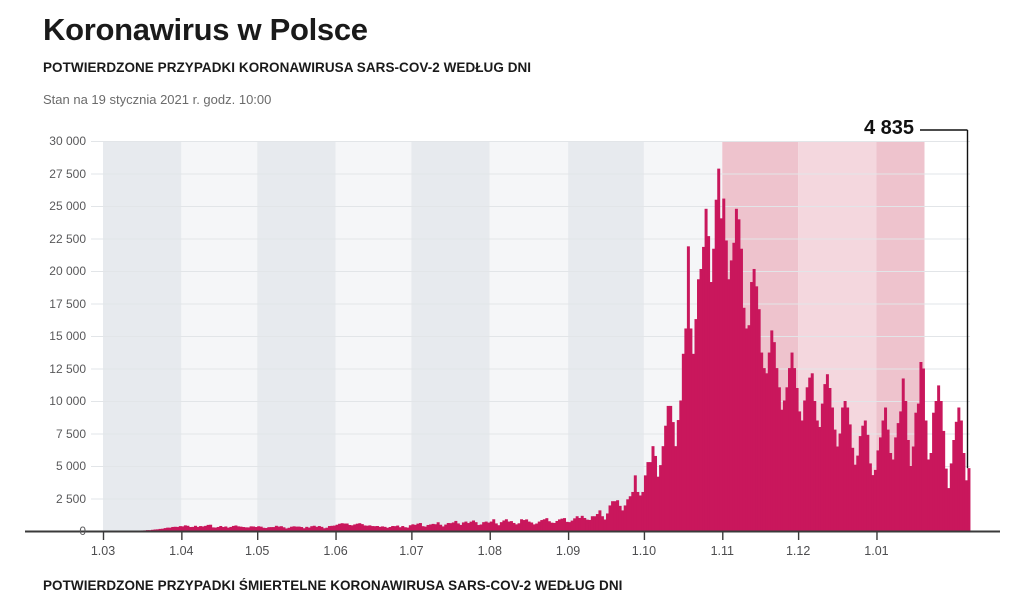 Image resolution: width=1024 pixels, height=592 pixels. What do you see at coordinates (67, 141) in the screenshot?
I see `y-axis-tick-label: 30 000` at bounding box center [67, 141].